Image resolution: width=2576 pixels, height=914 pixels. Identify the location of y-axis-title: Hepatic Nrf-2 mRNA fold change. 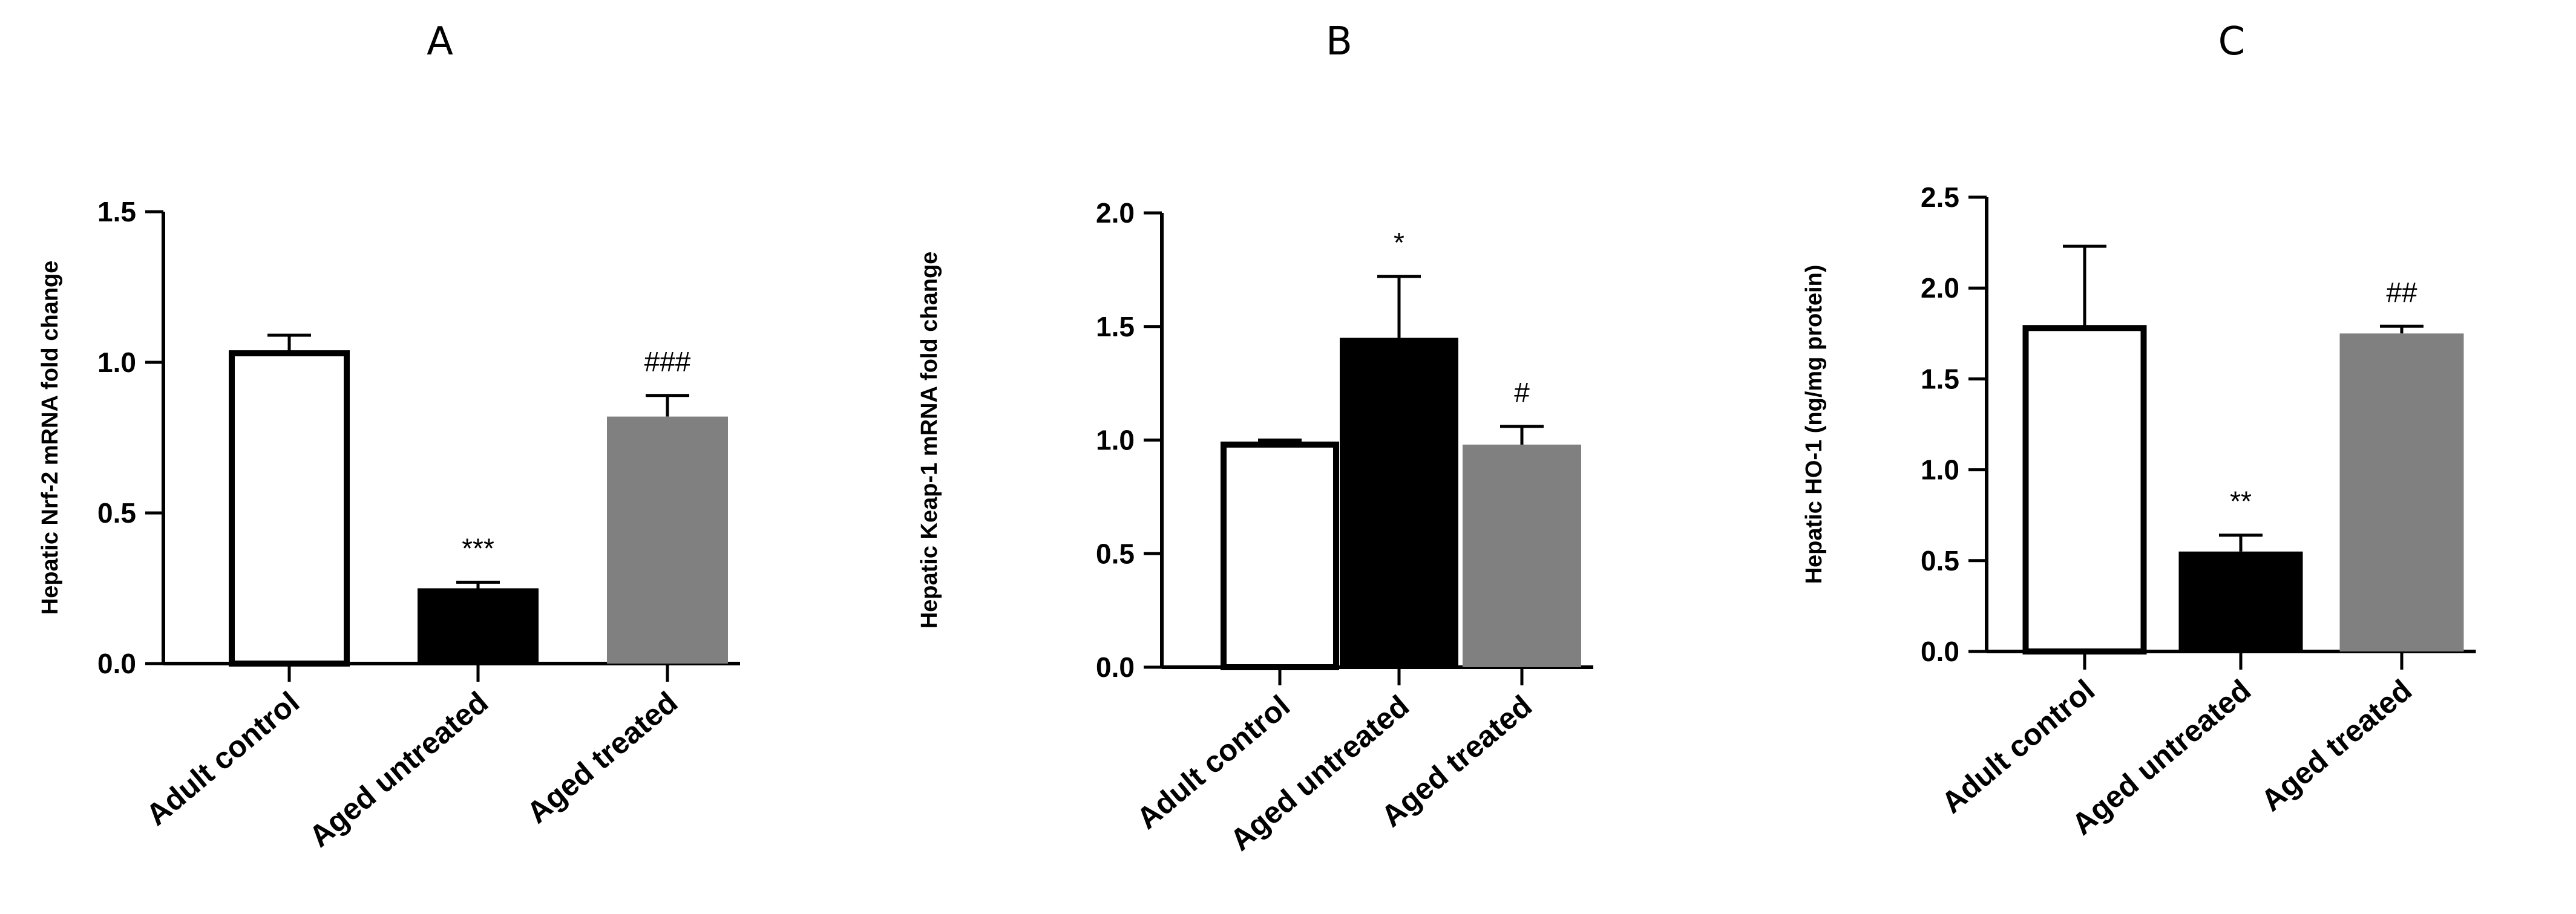
(50, 438).